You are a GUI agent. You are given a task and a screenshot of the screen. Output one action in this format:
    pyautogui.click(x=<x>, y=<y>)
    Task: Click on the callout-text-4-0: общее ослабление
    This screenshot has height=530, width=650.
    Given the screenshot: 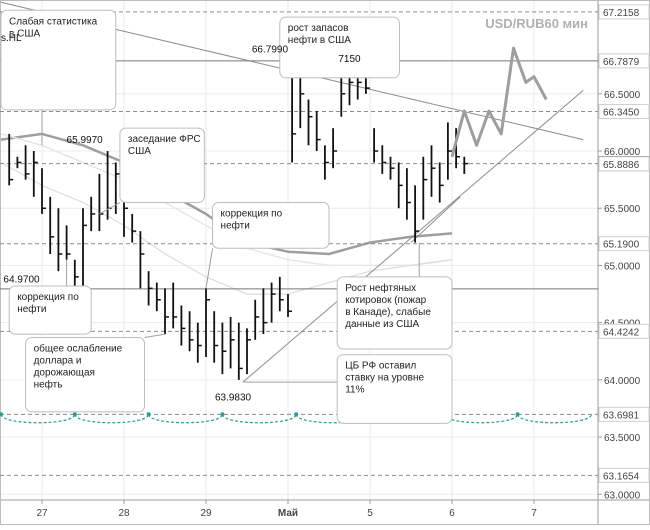 What is the action you would take?
    pyautogui.click(x=78, y=349)
    